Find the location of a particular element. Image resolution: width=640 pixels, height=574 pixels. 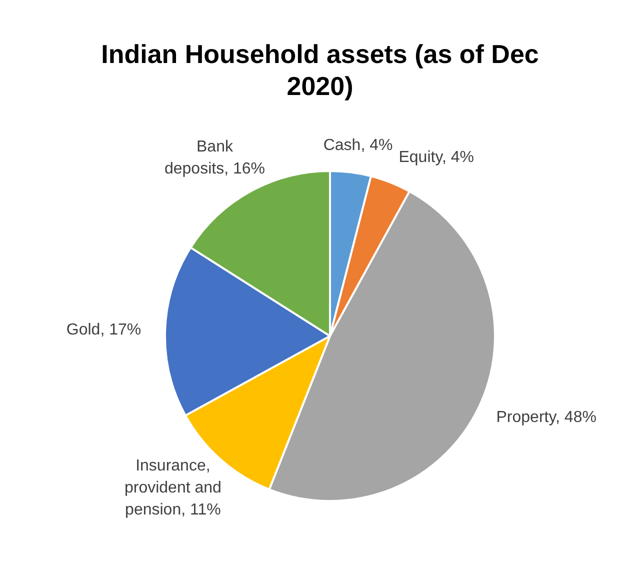

slice-label: Bank deposits, 16% is located at coordinates (214, 158).